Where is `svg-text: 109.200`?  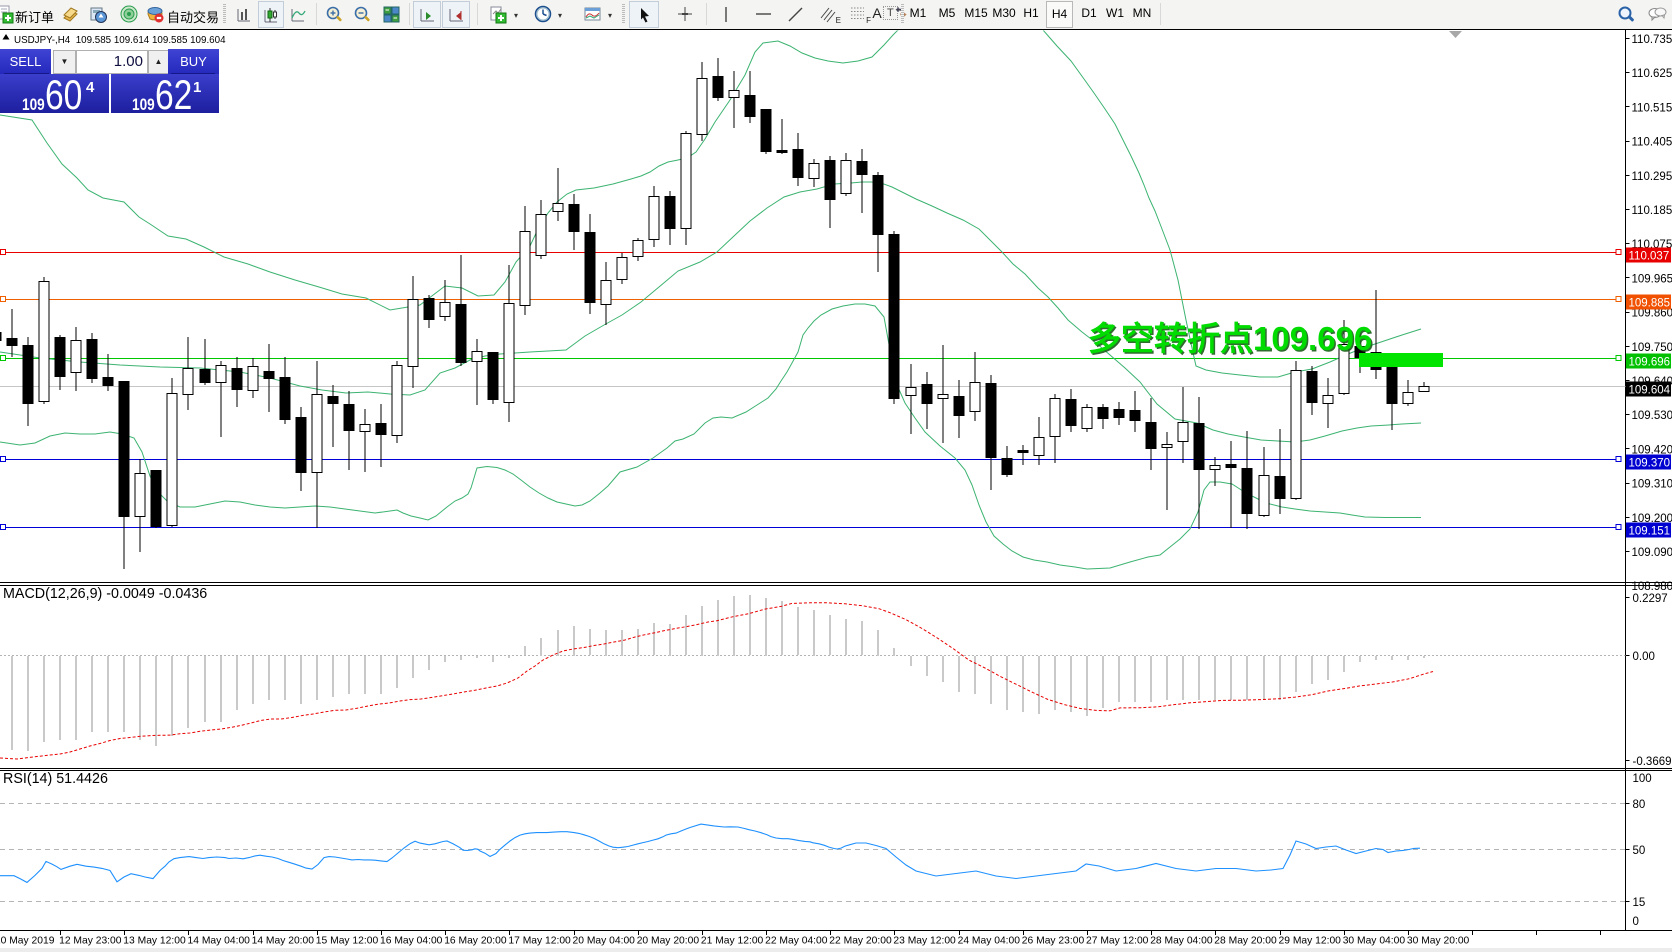 svg-text: 109.200 is located at coordinates (1652, 519).